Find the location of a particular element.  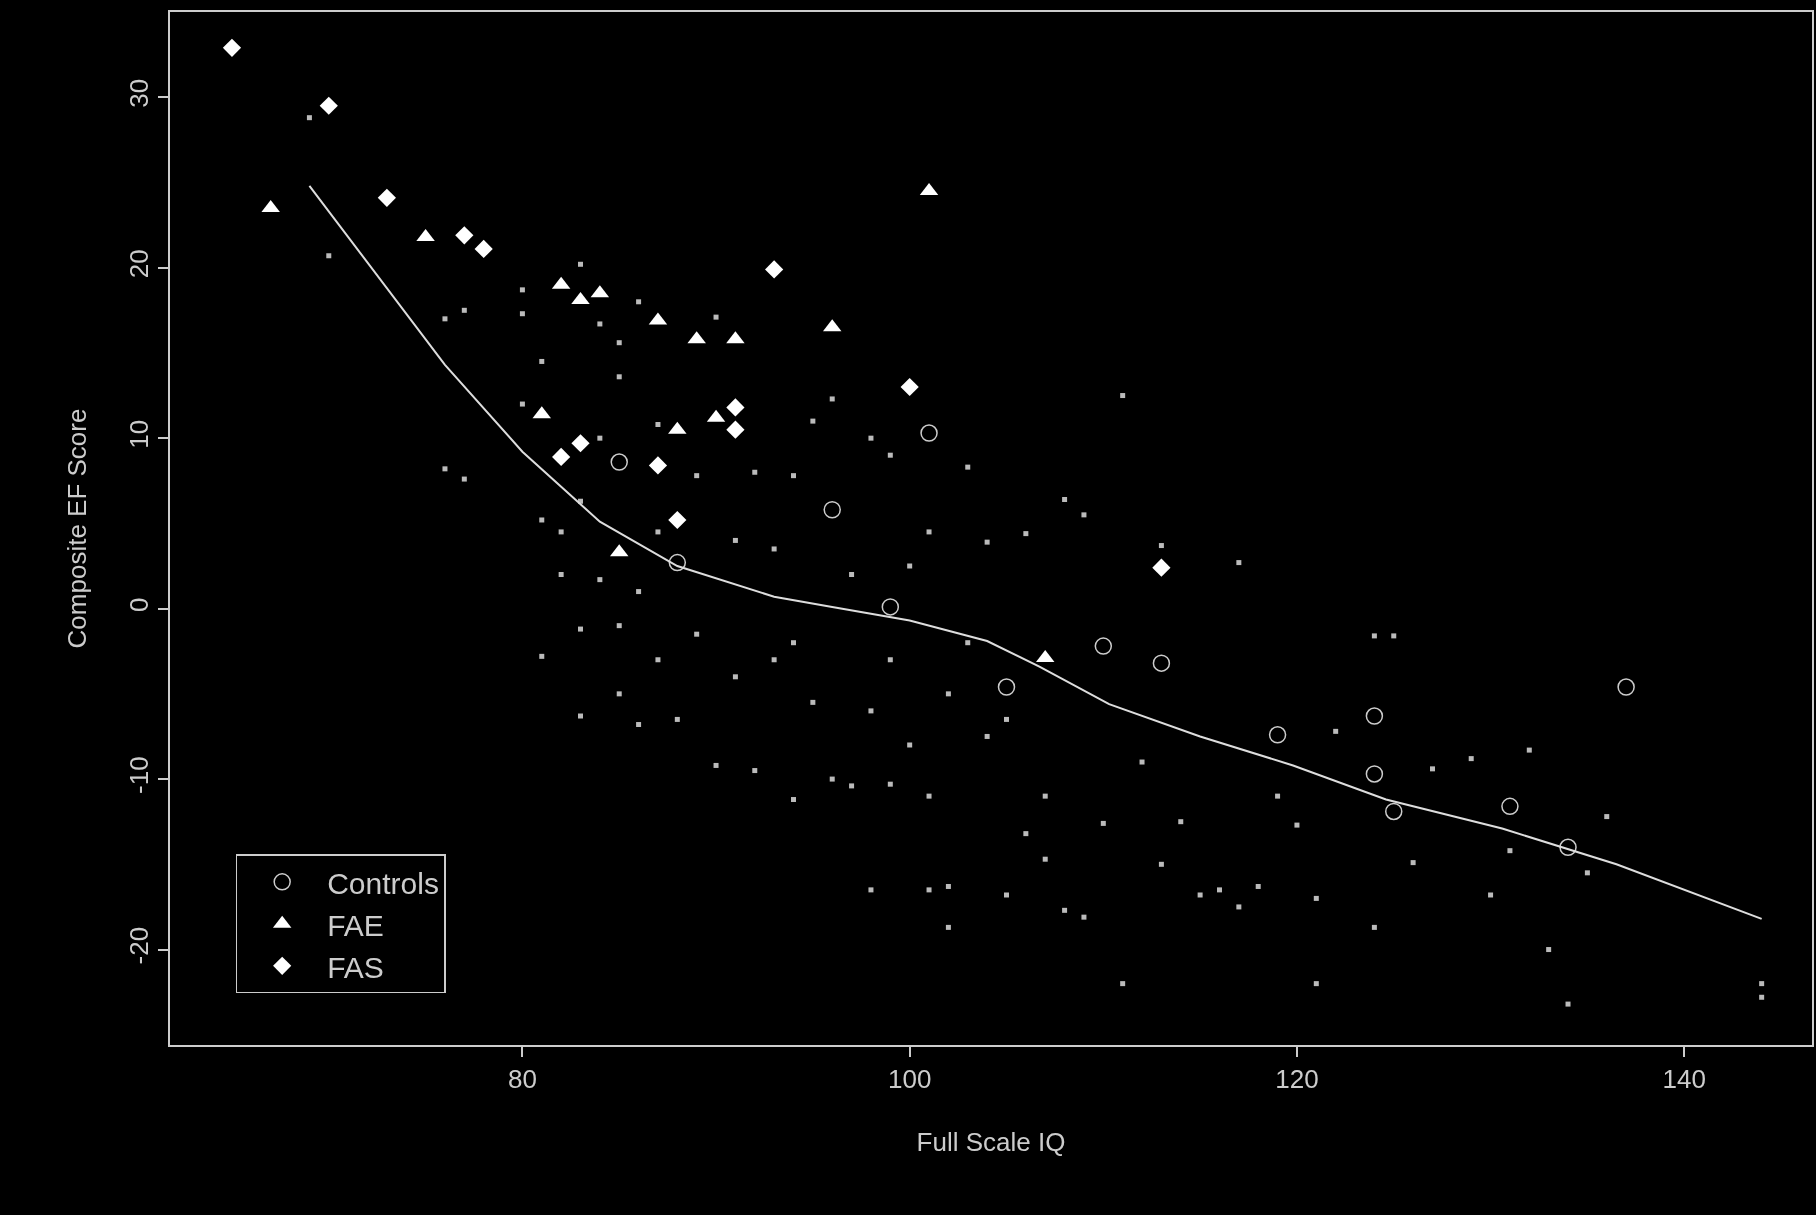

x-tick-label: 140 is located at coordinates (1684, 1078).